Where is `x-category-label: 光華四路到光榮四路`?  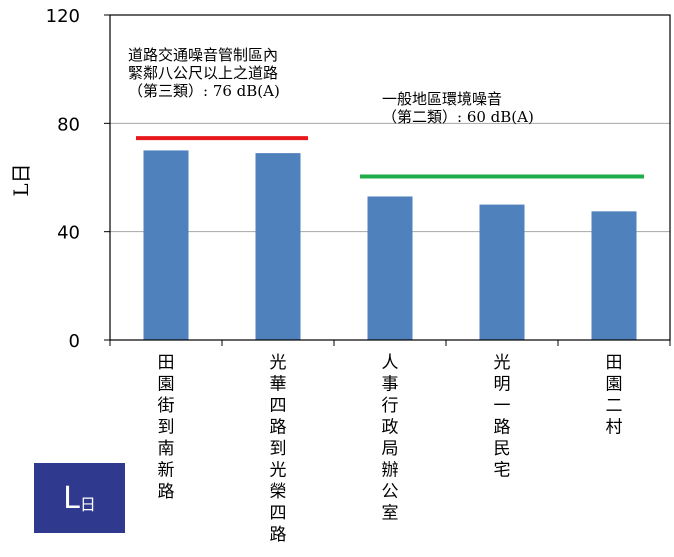 x-category-label: 光華四路到光榮四路 is located at coordinates (278, 449).